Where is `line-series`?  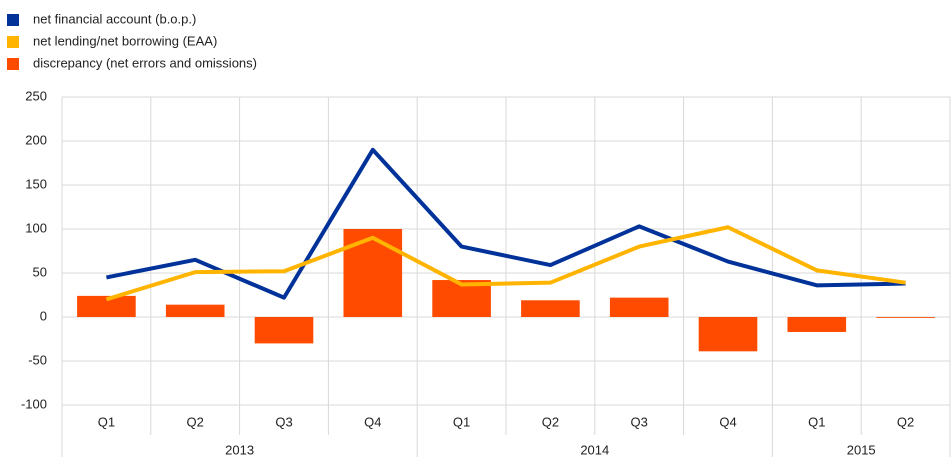 line-series is located at coordinates (505, 263).